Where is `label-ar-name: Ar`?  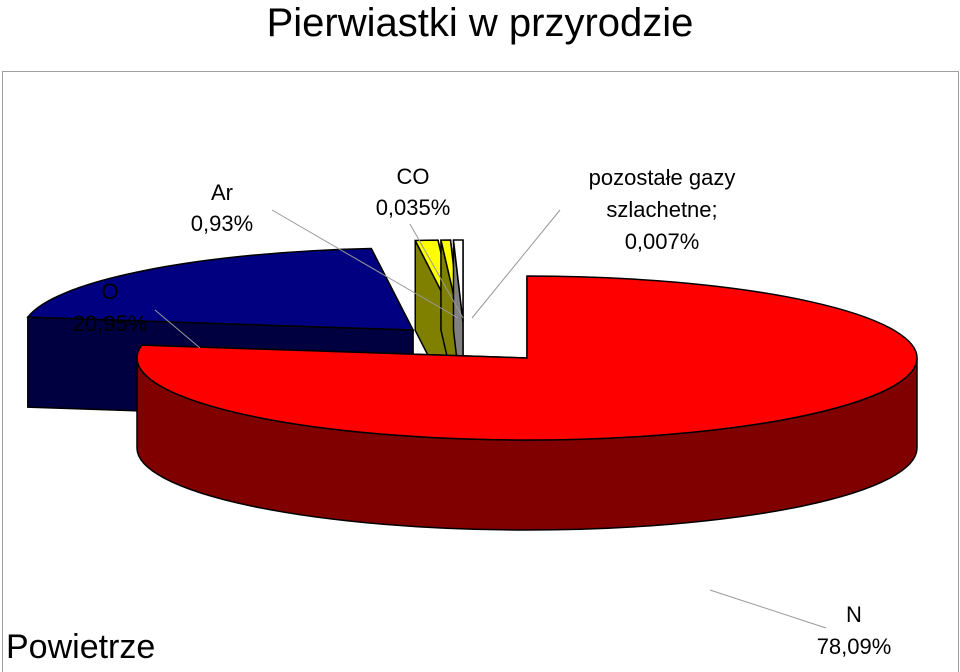 label-ar-name: Ar is located at coordinates (222, 192).